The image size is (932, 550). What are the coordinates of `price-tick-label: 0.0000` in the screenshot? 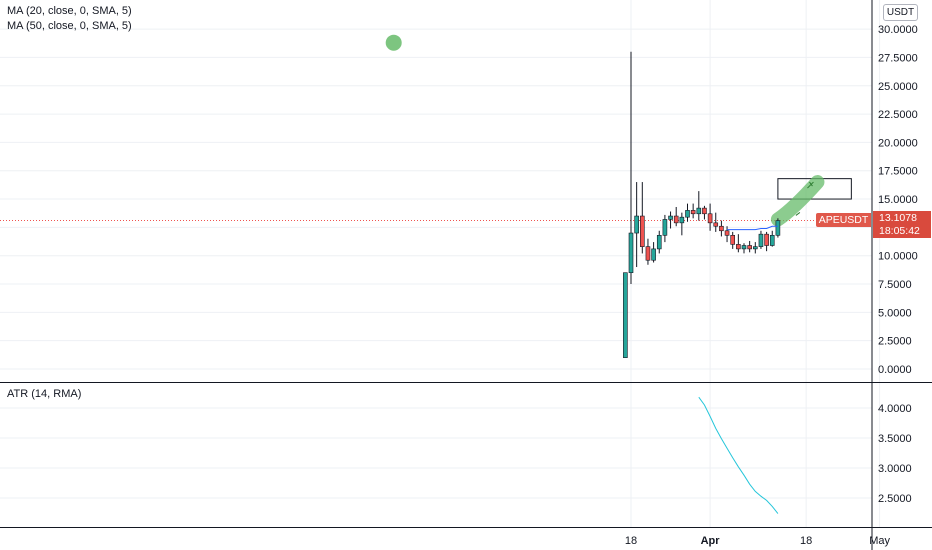 It's located at (895, 370).